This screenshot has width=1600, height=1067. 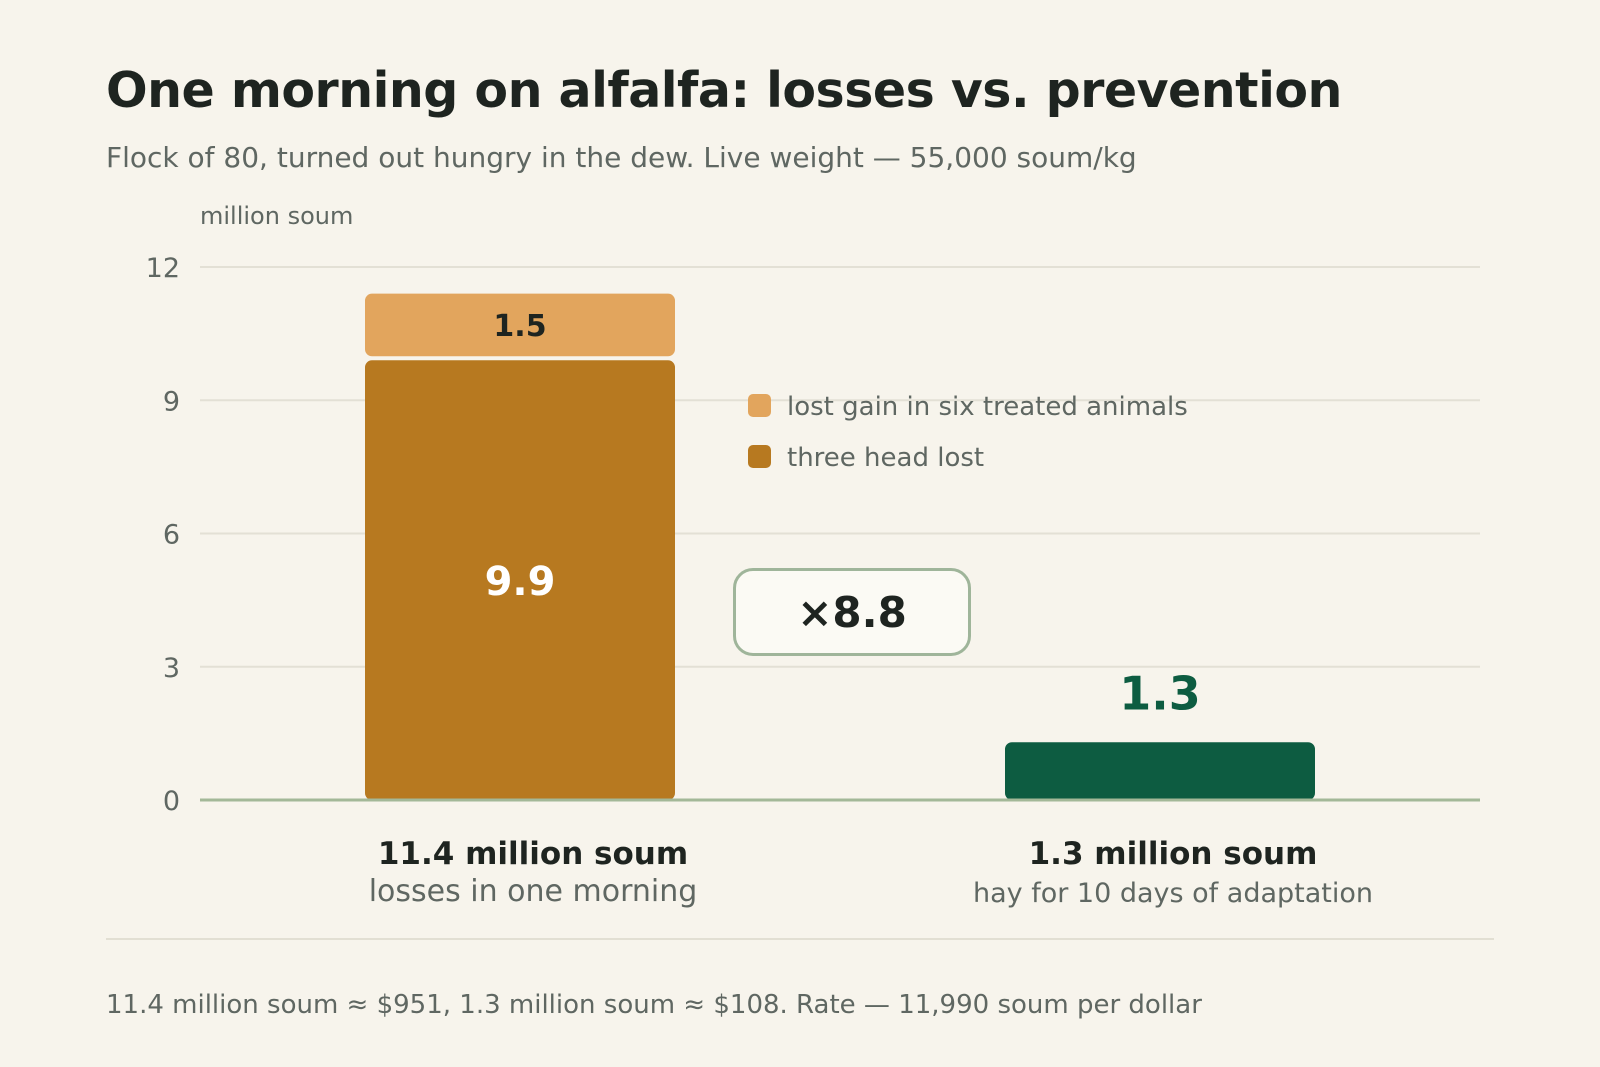 I want to click on footer-divider, so click(x=800, y=939).